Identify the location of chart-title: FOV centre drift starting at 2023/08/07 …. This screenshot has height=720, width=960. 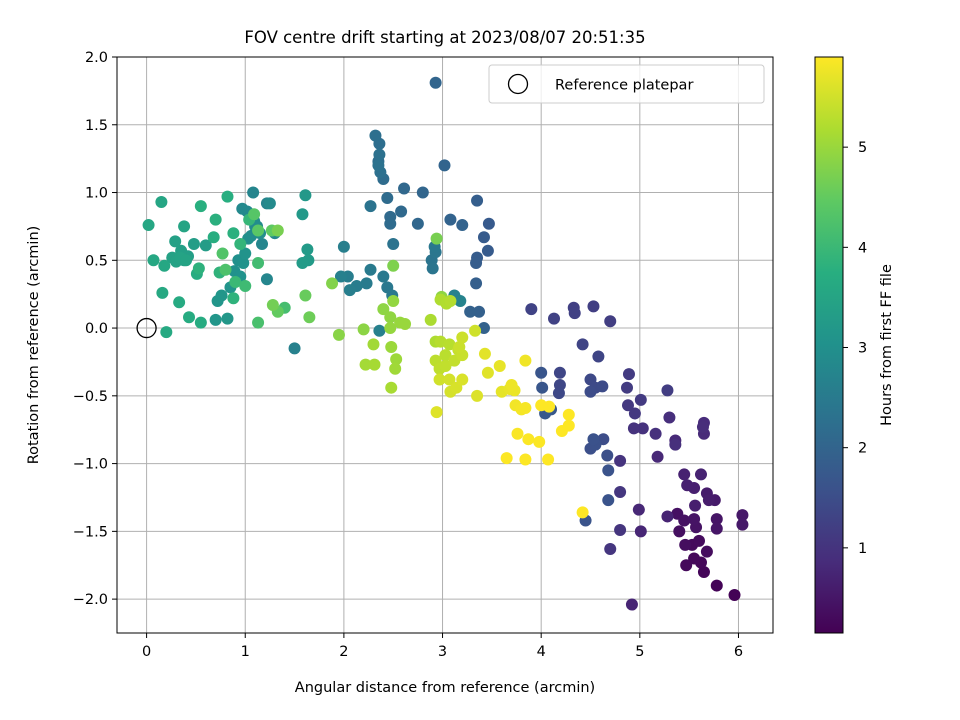
(444, 37).